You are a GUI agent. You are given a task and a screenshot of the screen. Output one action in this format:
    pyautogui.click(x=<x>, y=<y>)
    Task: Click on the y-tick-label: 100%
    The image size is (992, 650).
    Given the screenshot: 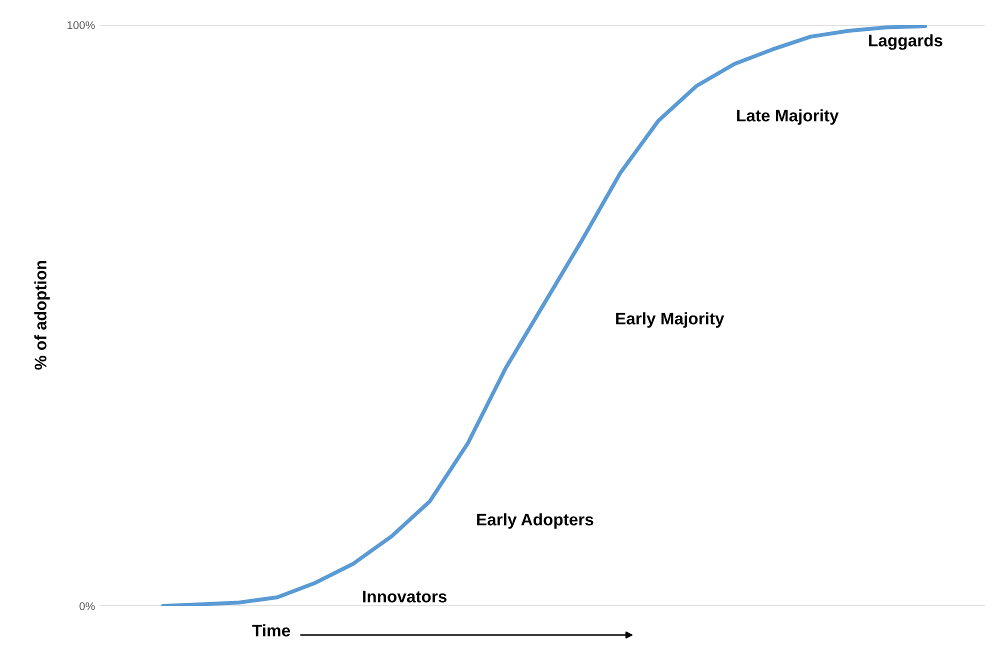 What is the action you would take?
    pyautogui.click(x=81, y=25)
    